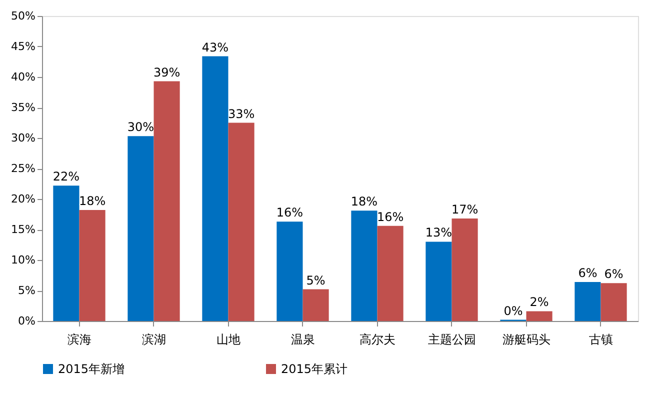  Describe the element at coordinates (526, 339) in the screenshot. I see `x-tick-label: 游艇码头` at that location.